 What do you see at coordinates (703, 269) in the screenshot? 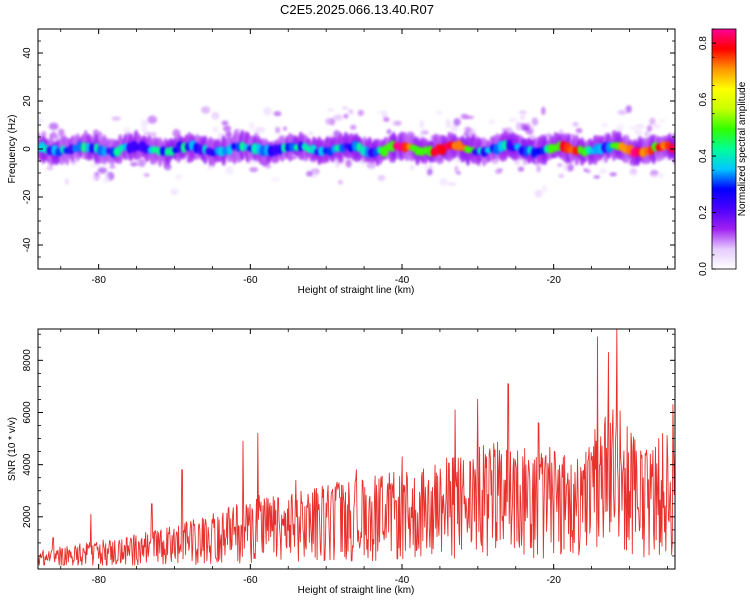
I see `colorbar-tick-label: 0.0` at bounding box center [703, 269].